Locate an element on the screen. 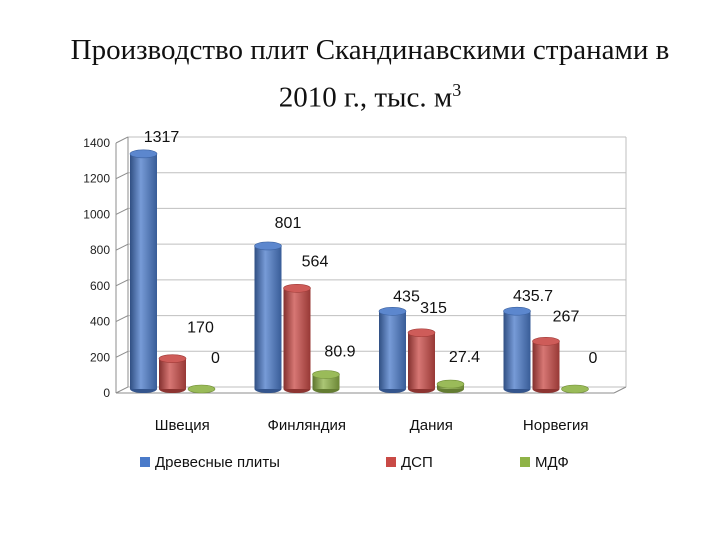 The height and width of the screenshot is (540, 720). y-tick-label: 600 is located at coordinates (100, 286).